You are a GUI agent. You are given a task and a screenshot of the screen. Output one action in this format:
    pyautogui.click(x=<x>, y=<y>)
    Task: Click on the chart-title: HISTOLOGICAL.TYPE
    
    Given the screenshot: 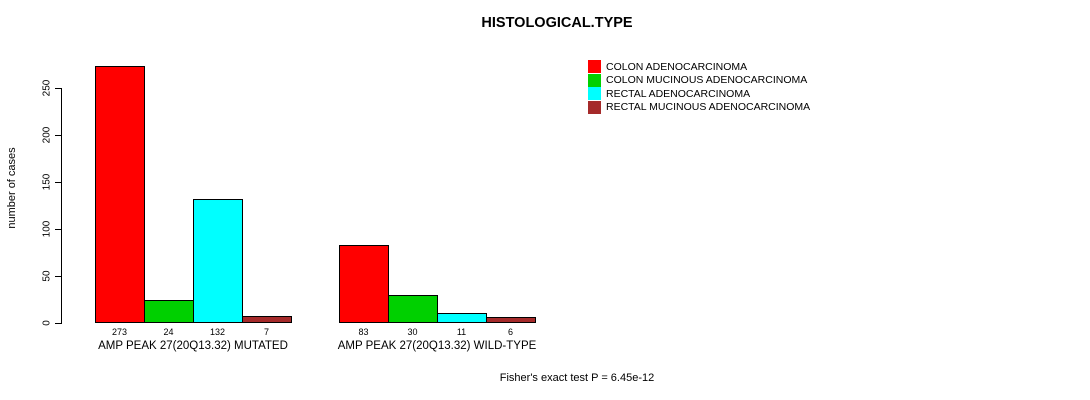 What is the action you would take?
    pyautogui.click(x=557, y=23)
    